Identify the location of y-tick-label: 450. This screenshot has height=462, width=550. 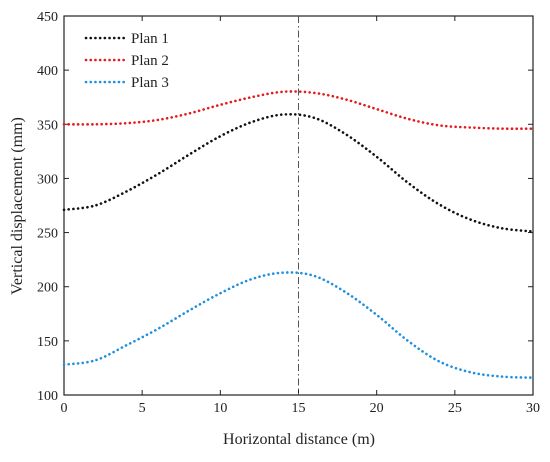
(47, 17).